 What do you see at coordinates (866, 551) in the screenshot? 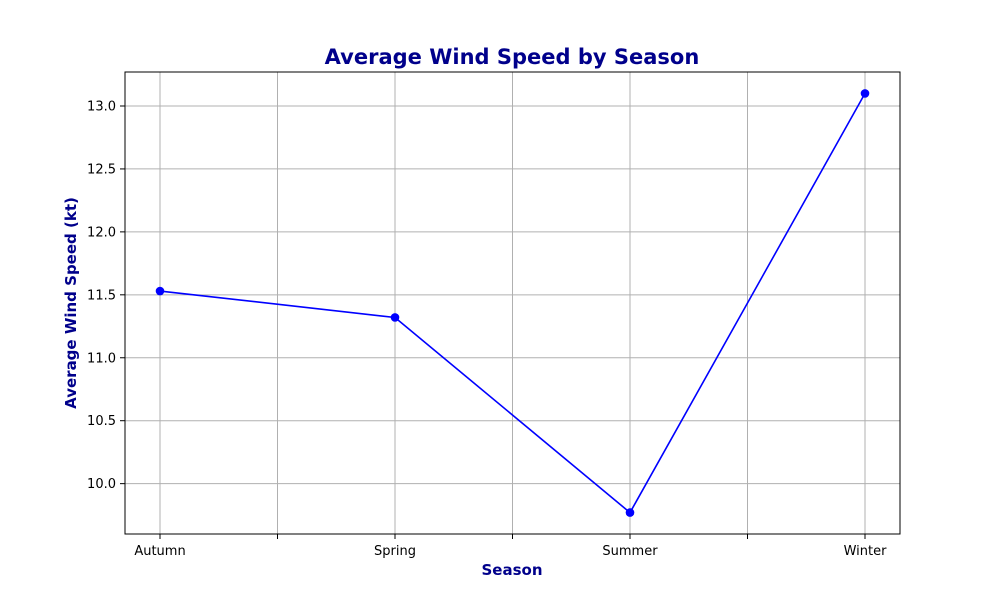
I see `x-tick-label: Winter` at bounding box center [866, 551].